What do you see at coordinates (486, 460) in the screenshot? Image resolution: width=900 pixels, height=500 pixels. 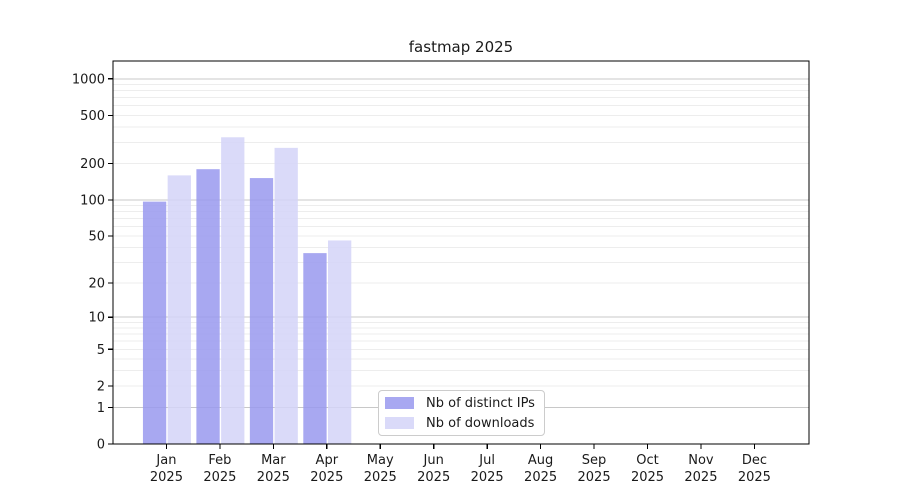 I see `x-tick-label-month: Jul` at bounding box center [486, 460].